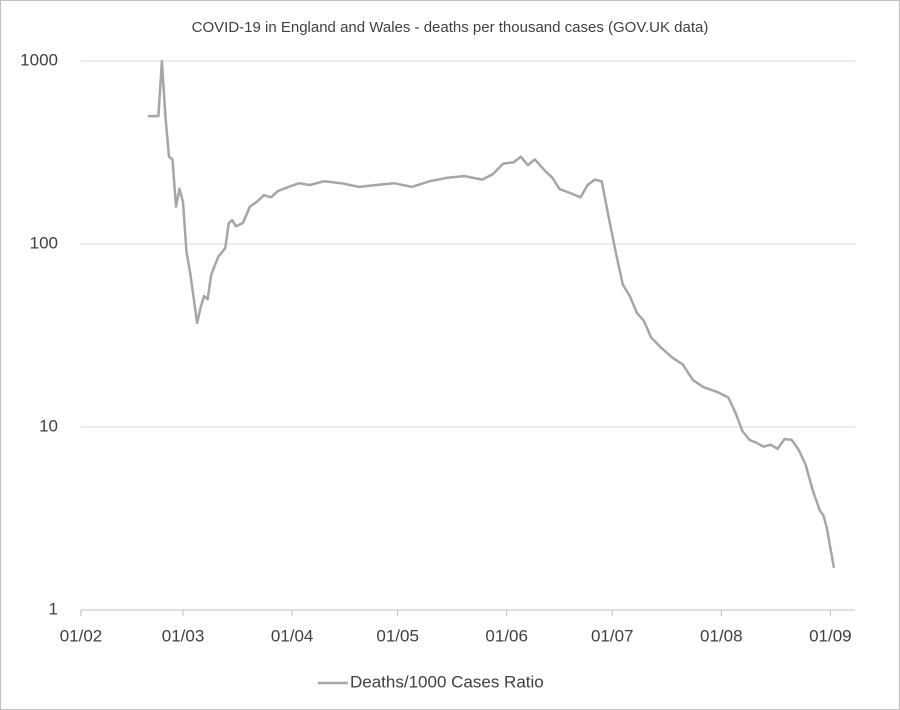 The image size is (900, 710). I want to click on y-tick-label: 1, so click(53, 608).